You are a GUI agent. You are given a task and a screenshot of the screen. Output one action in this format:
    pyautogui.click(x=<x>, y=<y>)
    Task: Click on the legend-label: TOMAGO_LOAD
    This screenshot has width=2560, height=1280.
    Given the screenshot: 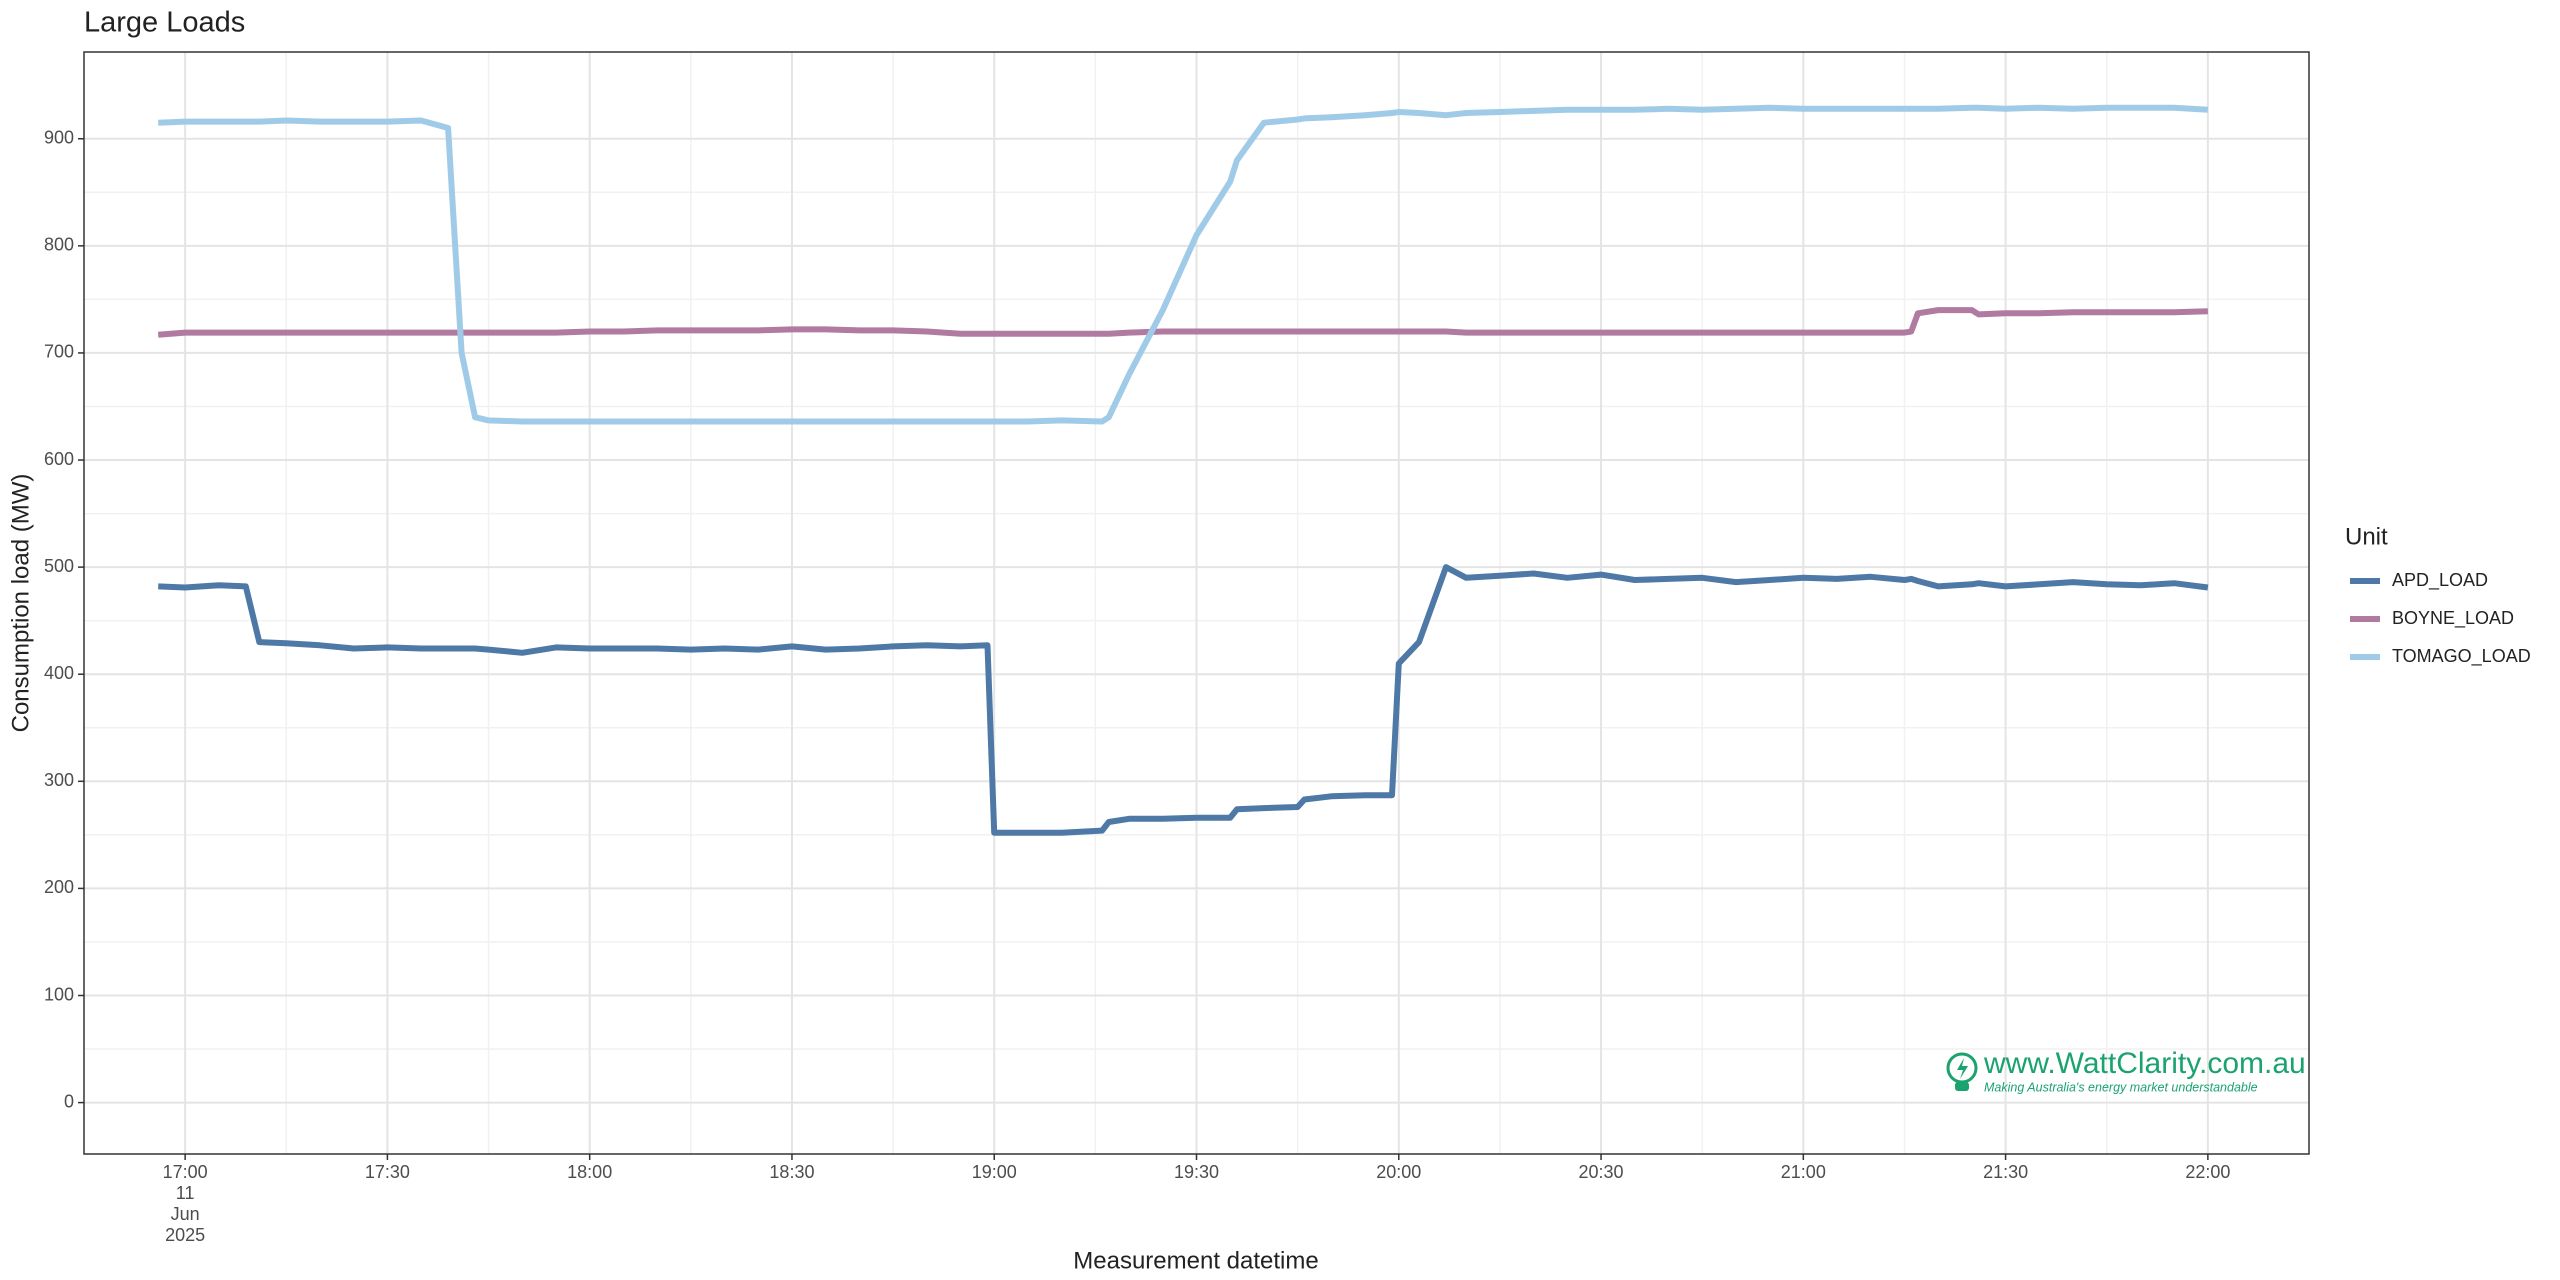 What is the action you would take?
    pyautogui.click(x=2461, y=656)
    